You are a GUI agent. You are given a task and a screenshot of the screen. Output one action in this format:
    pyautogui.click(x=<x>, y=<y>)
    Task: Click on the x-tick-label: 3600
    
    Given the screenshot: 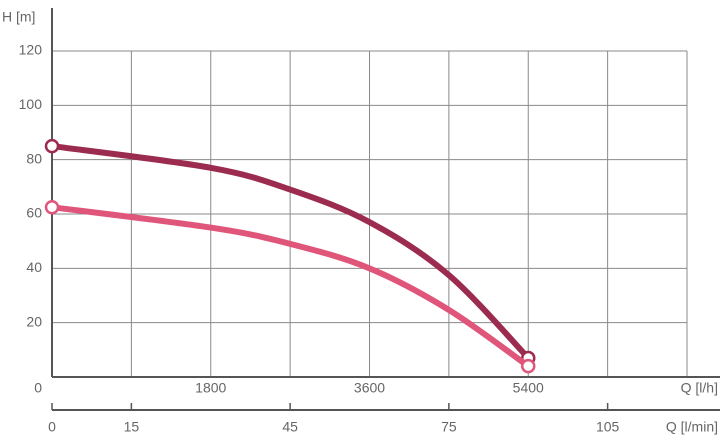 What is the action you would take?
    pyautogui.click(x=369, y=388)
    